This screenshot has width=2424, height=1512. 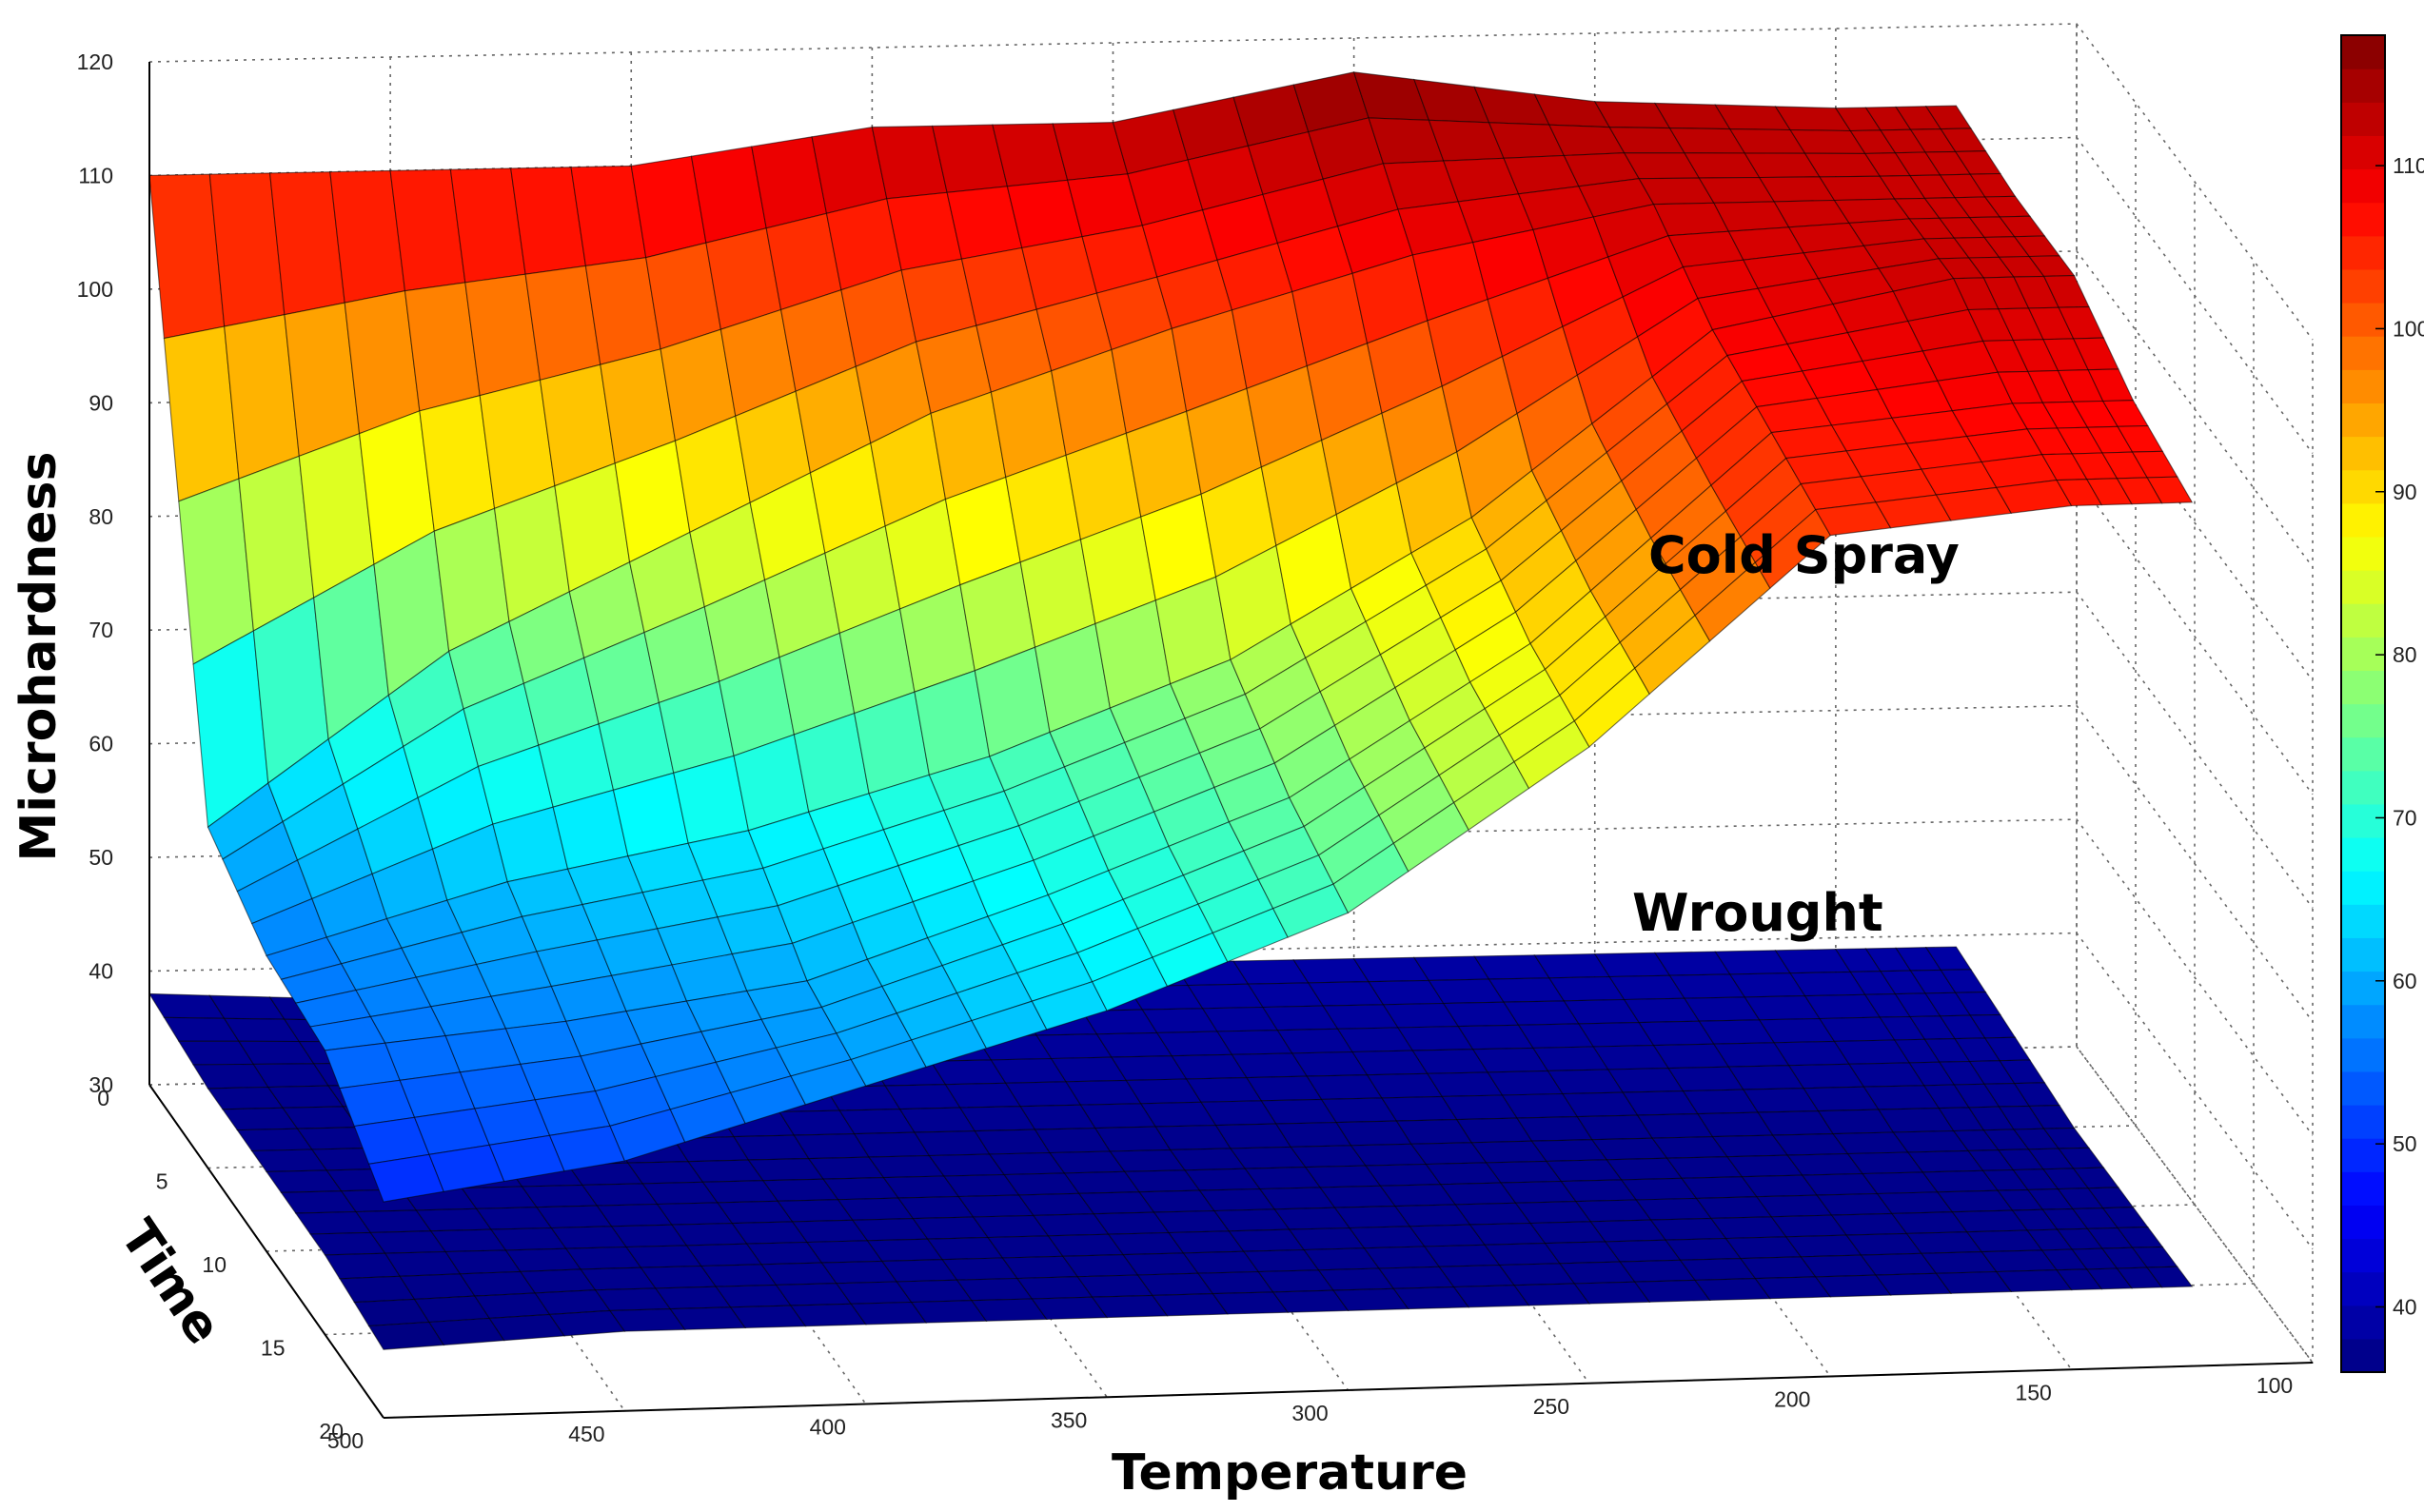 I want to click on y-tick-label: 10, so click(x=214, y=1264).